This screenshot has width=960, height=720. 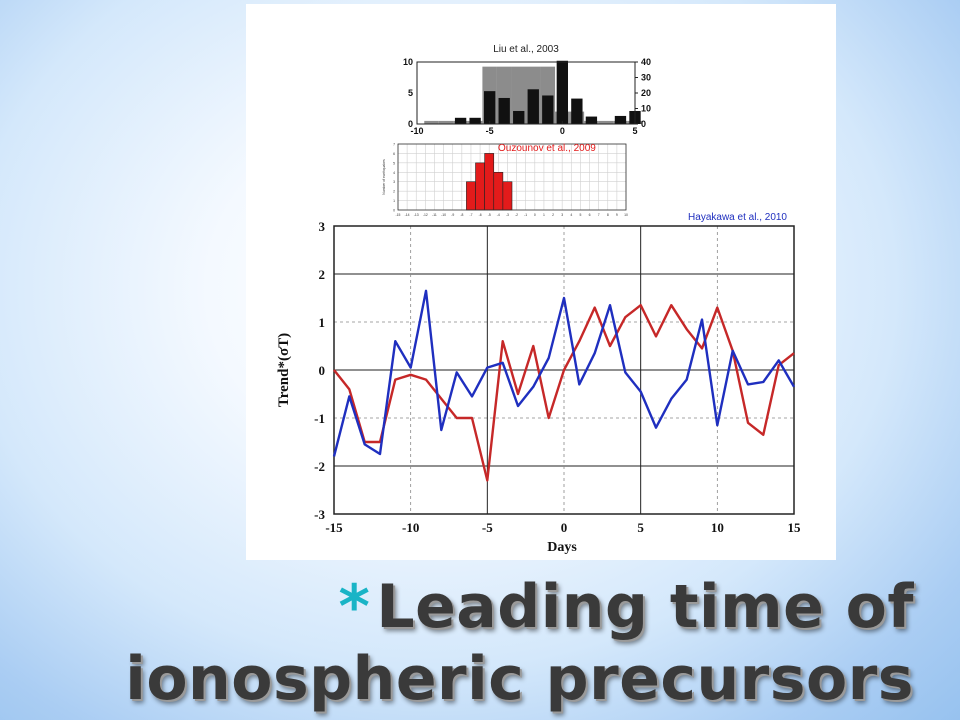 I want to click on liu-right-tick-label: 10, so click(x=646, y=109).